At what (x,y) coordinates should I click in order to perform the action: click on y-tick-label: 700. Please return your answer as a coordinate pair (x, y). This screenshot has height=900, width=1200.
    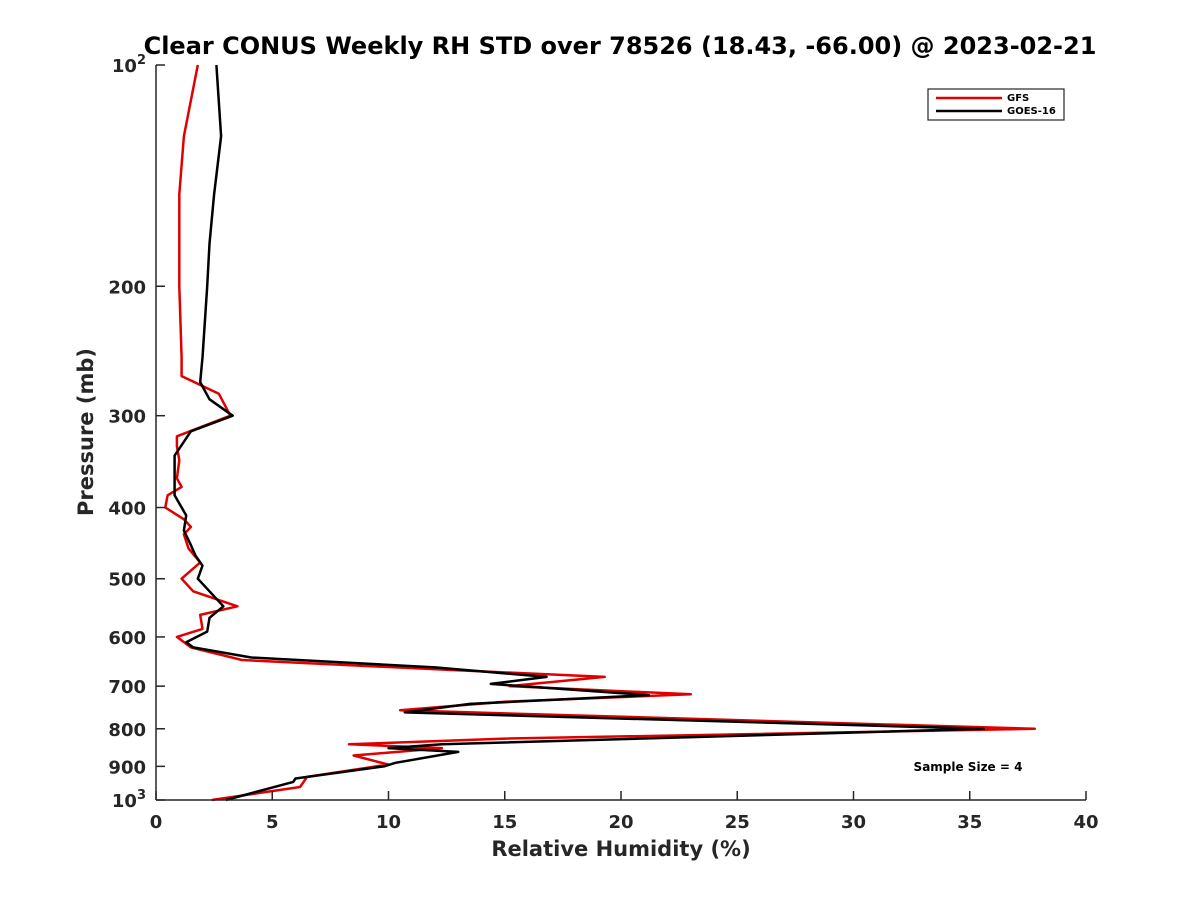
    Looking at the image, I should click on (127, 687).